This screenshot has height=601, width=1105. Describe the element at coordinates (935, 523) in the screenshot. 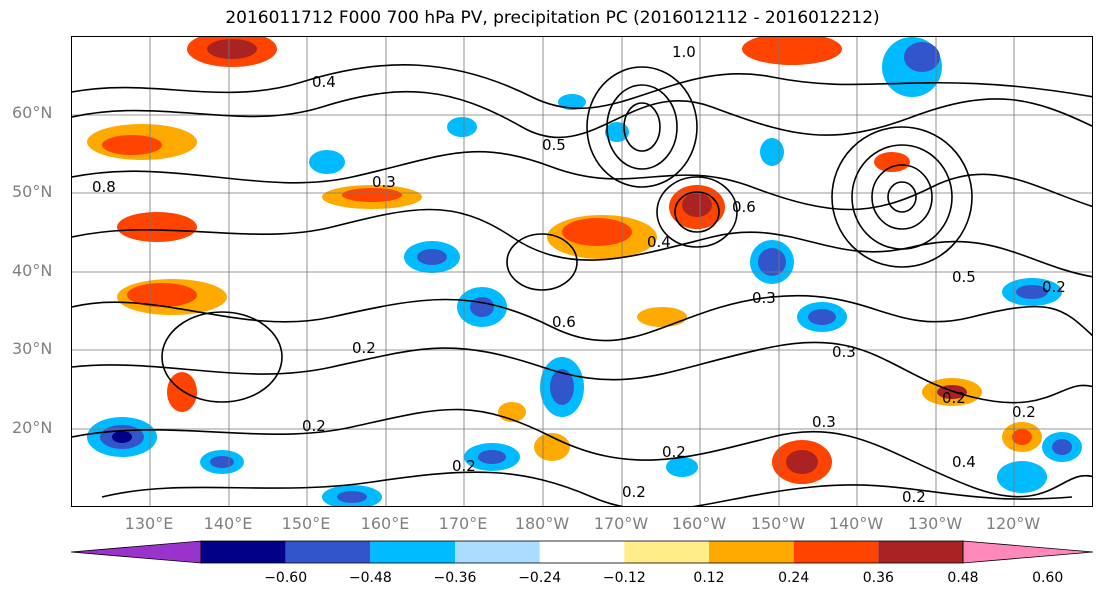

I see `lon-label-130w: 130°W` at that location.